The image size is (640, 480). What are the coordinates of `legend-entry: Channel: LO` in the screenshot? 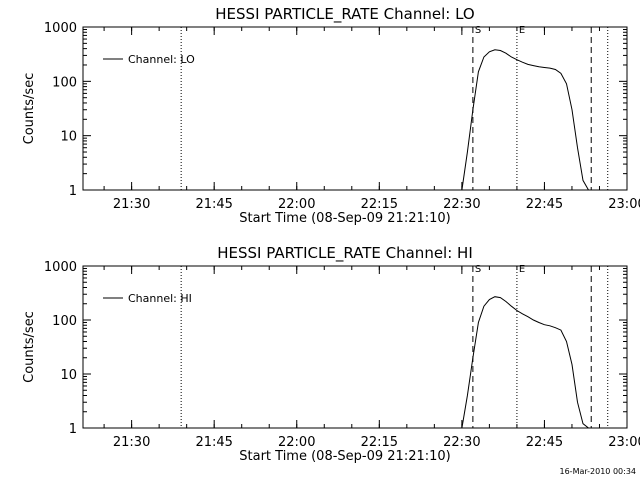 It's located at (161, 59).